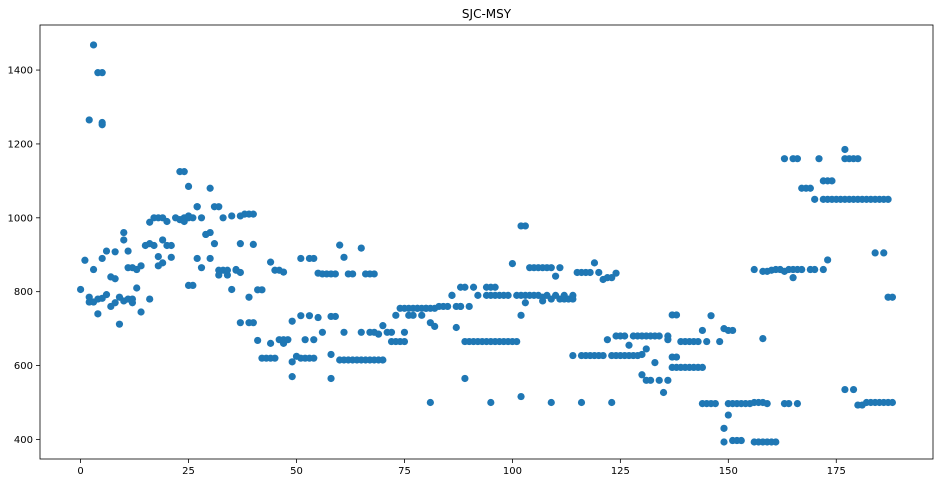 This screenshot has height=483, width=945. Describe the element at coordinates (620, 471) in the screenshot. I see `x-tick-label: 125` at that location.